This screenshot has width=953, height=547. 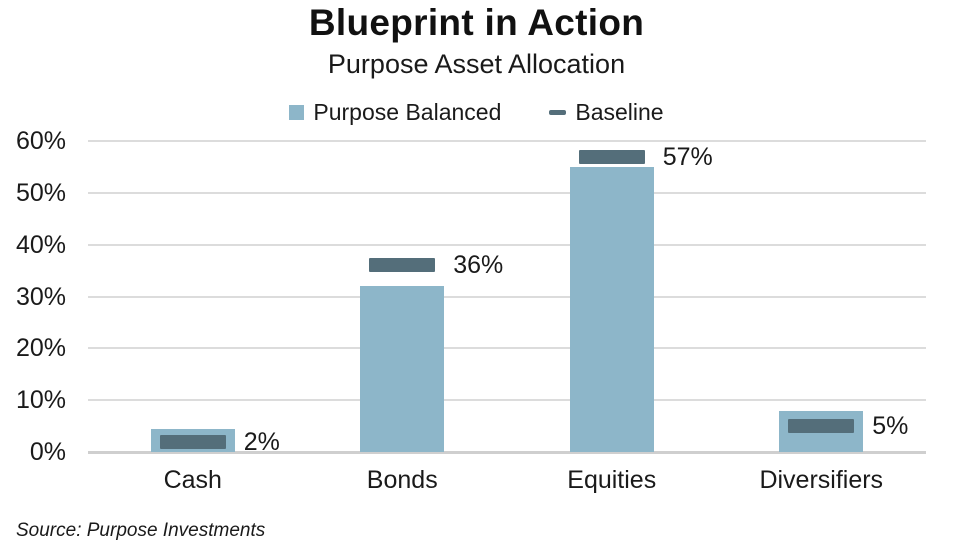 What do you see at coordinates (476, 22) in the screenshot?
I see `chart-title: Blueprint in Action` at bounding box center [476, 22].